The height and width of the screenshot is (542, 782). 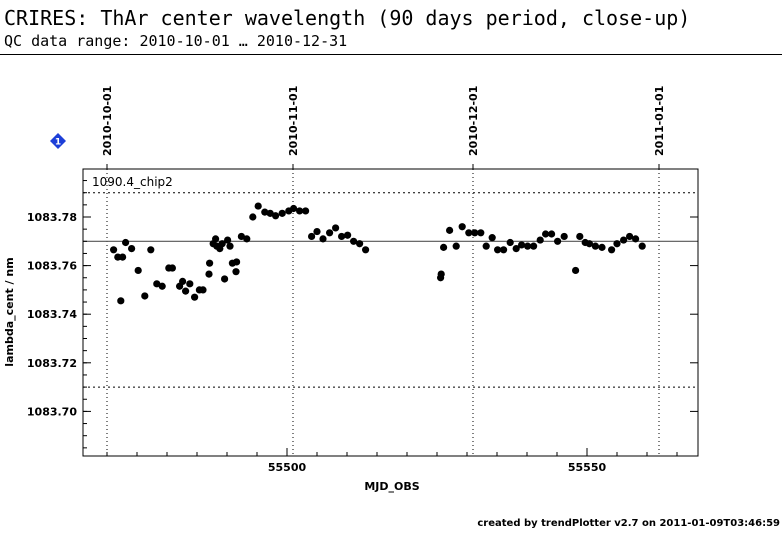 I want to click on badge-diamond, so click(x=58, y=141).